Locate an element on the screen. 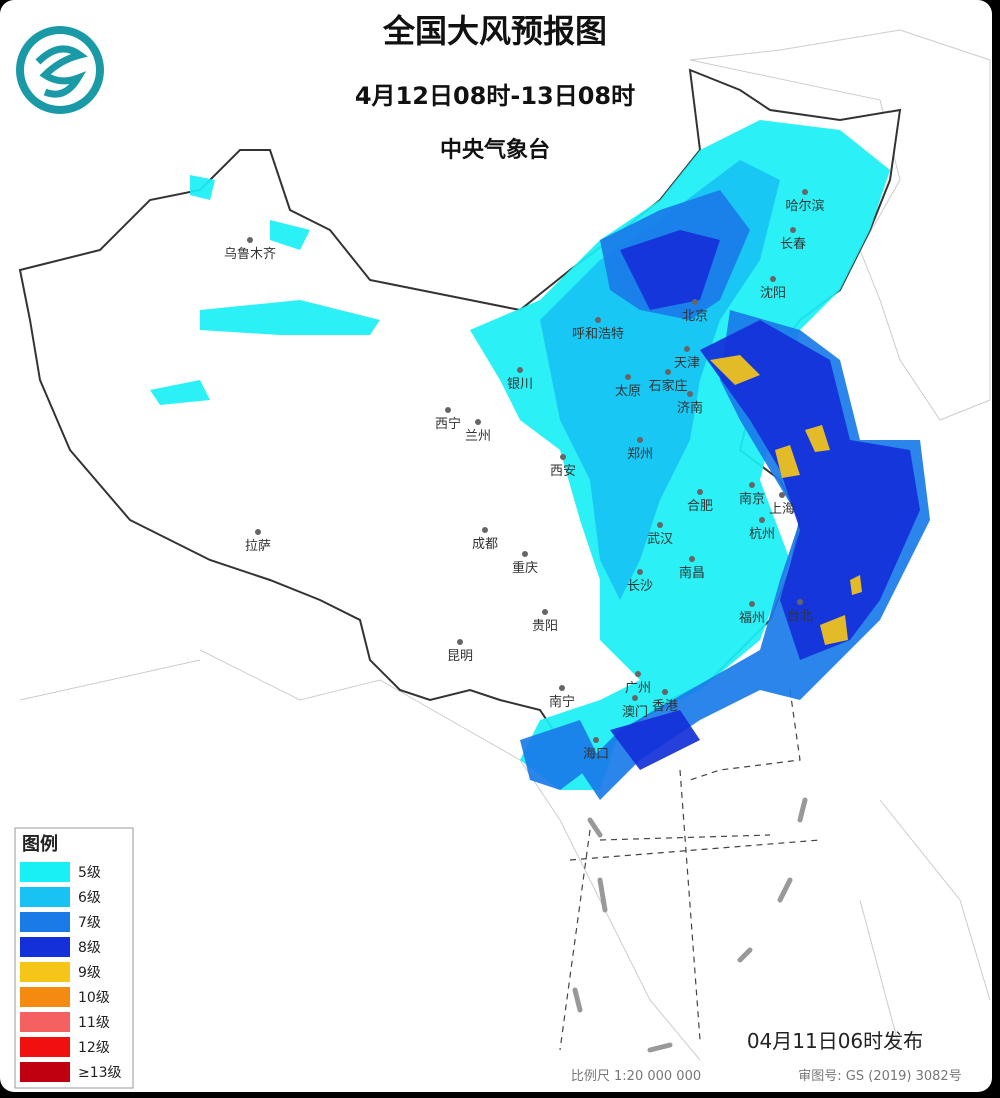 This screenshot has width=1000, height=1098. city-label: 呼和浩特 is located at coordinates (598, 334).